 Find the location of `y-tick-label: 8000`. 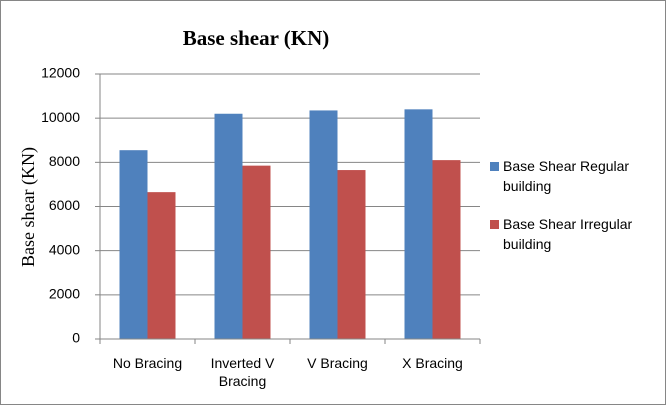

y-tick-label: 8000 is located at coordinates (64, 161).